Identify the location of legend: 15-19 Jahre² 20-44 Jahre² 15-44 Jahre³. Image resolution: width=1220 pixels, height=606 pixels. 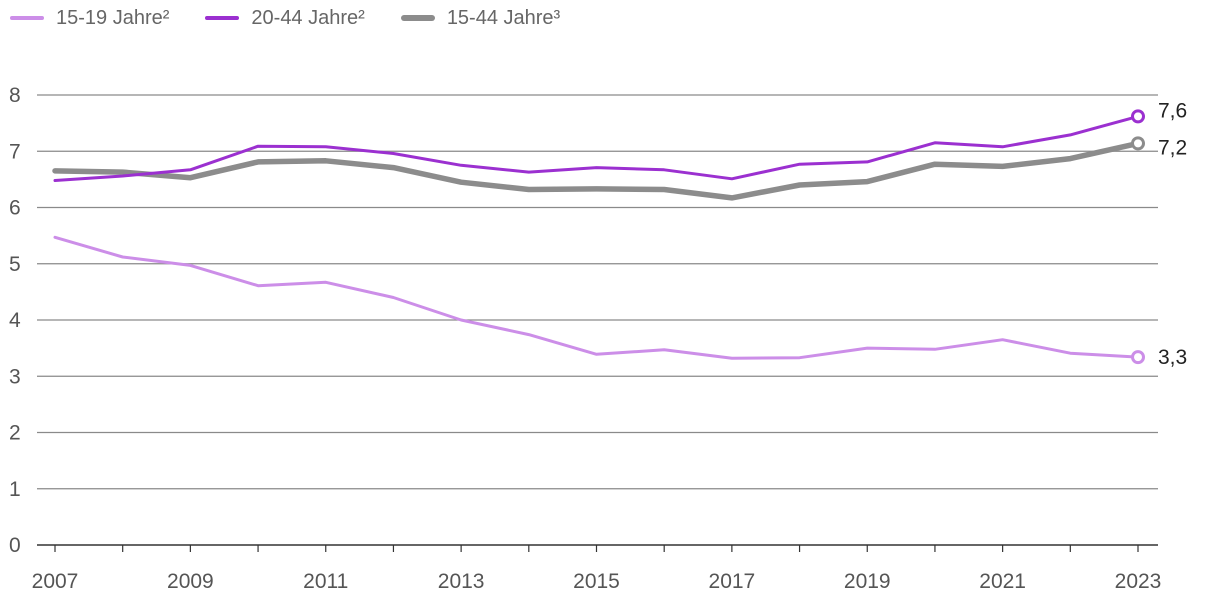
(285, 18).